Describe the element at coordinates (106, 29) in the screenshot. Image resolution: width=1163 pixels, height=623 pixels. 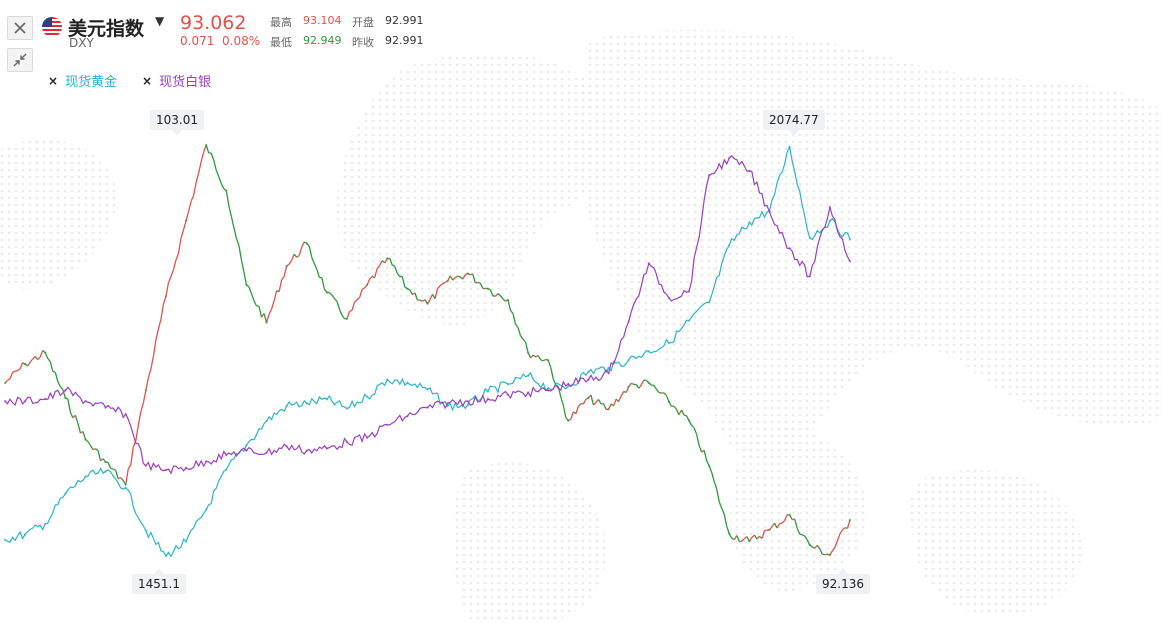
I see `instrument-title: 美元指数` at that location.